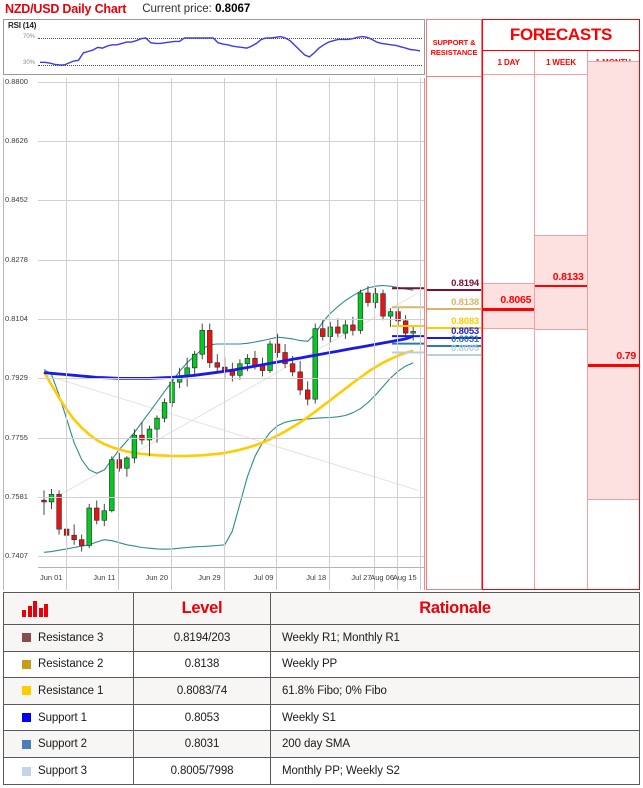  What do you see at coordinates (455, 691) in the screenshot?
I see `table-cell-rationale: 61.8% Fibo; 0% Fibo` at bounding box center [455, 691].